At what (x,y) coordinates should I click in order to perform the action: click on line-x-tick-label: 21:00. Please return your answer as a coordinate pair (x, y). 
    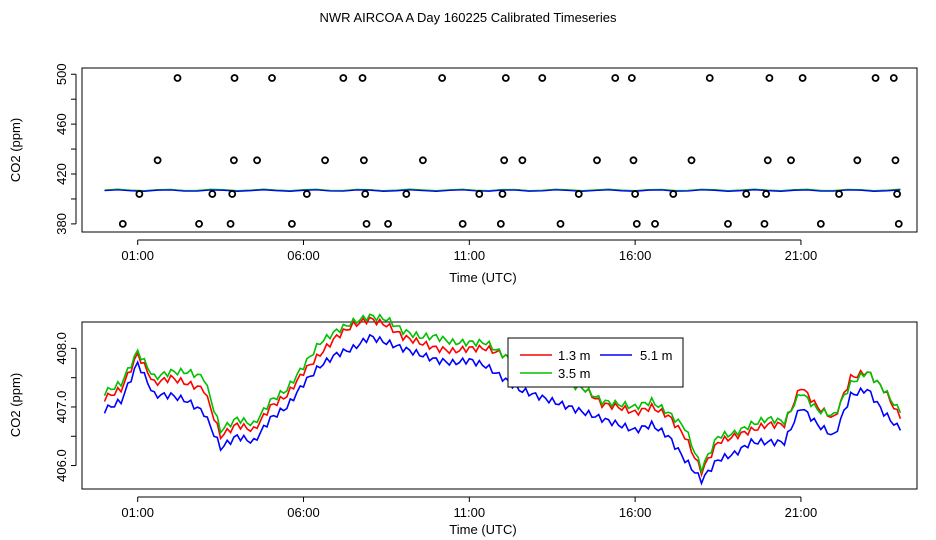
    Looking at the image, I should click on (801, 512).